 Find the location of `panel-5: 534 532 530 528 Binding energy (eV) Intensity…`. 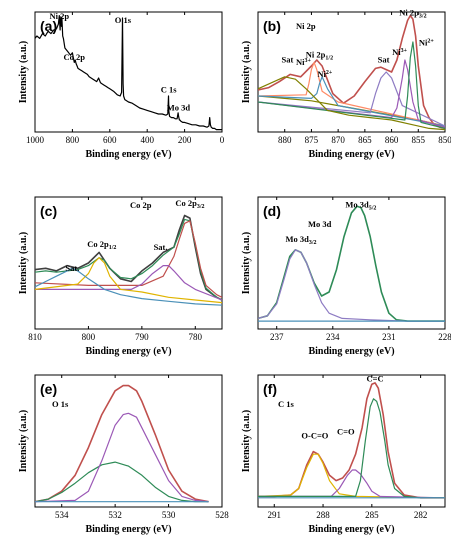

panel-5: 534 532 530 528 Binding energy (eV) Intensity… is located at coordinates (123, 454).